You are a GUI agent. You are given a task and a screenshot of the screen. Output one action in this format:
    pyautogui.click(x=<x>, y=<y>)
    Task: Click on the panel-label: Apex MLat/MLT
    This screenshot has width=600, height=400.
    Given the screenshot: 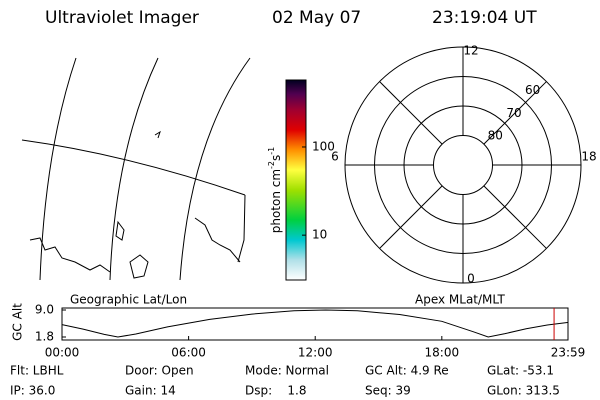 What is the action you would take?
    pyautogui.click(x=460, y=300)
    